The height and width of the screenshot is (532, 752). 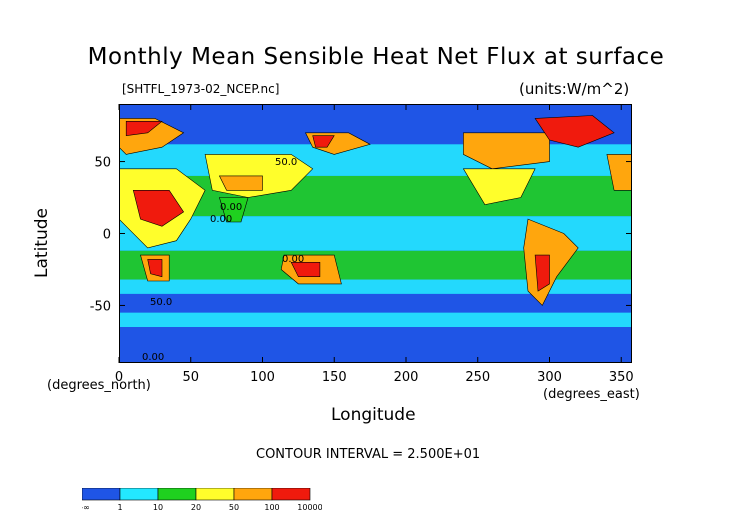 What do you see at coordinates (107, 235) in the screenshot?
I see `y-tick-label: 0` at bounding box center [107, 235].